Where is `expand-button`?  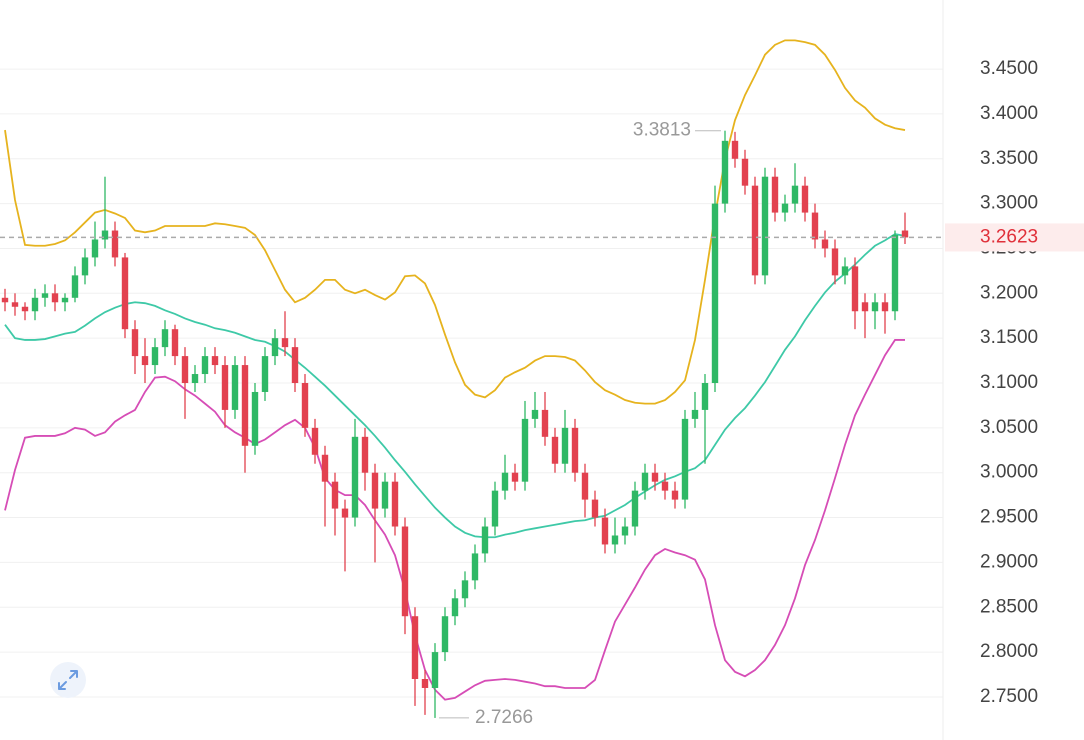 expand-button is located at coordinates (68, 680).